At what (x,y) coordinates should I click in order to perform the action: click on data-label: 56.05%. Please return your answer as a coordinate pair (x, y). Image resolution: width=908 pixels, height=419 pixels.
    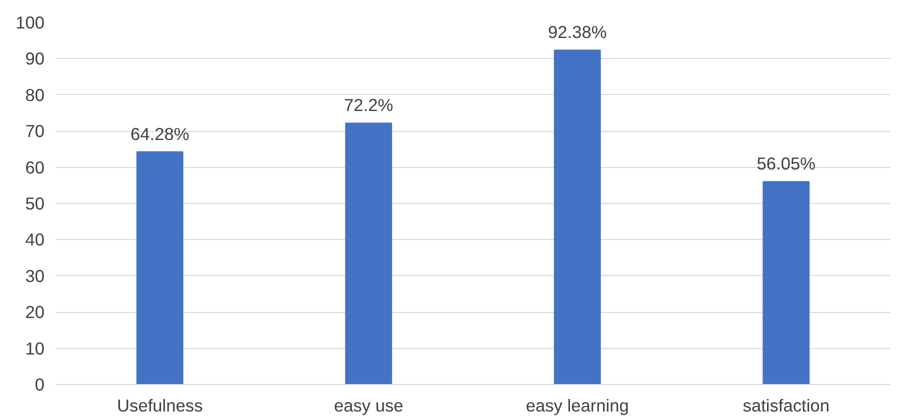
    Looking at the image, I should click on (786, 164).